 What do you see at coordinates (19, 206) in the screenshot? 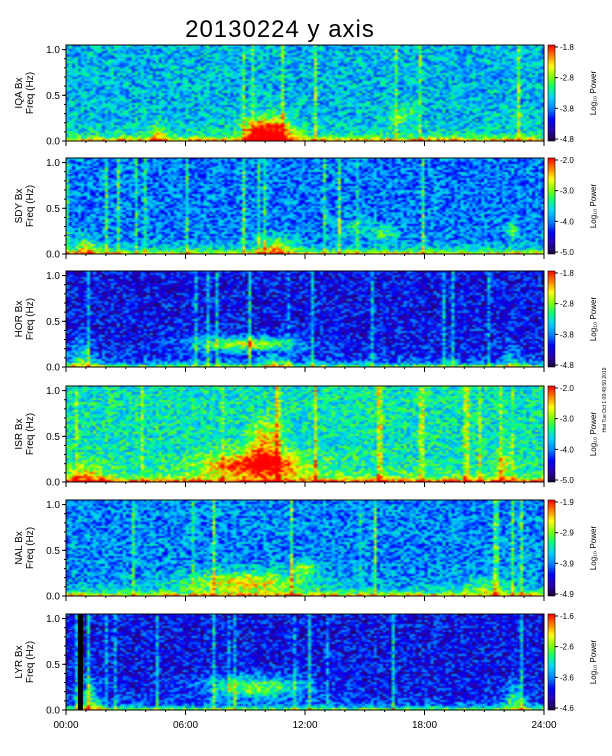
I see `station-label: SDY Bx` at bounding box center [19, 206].